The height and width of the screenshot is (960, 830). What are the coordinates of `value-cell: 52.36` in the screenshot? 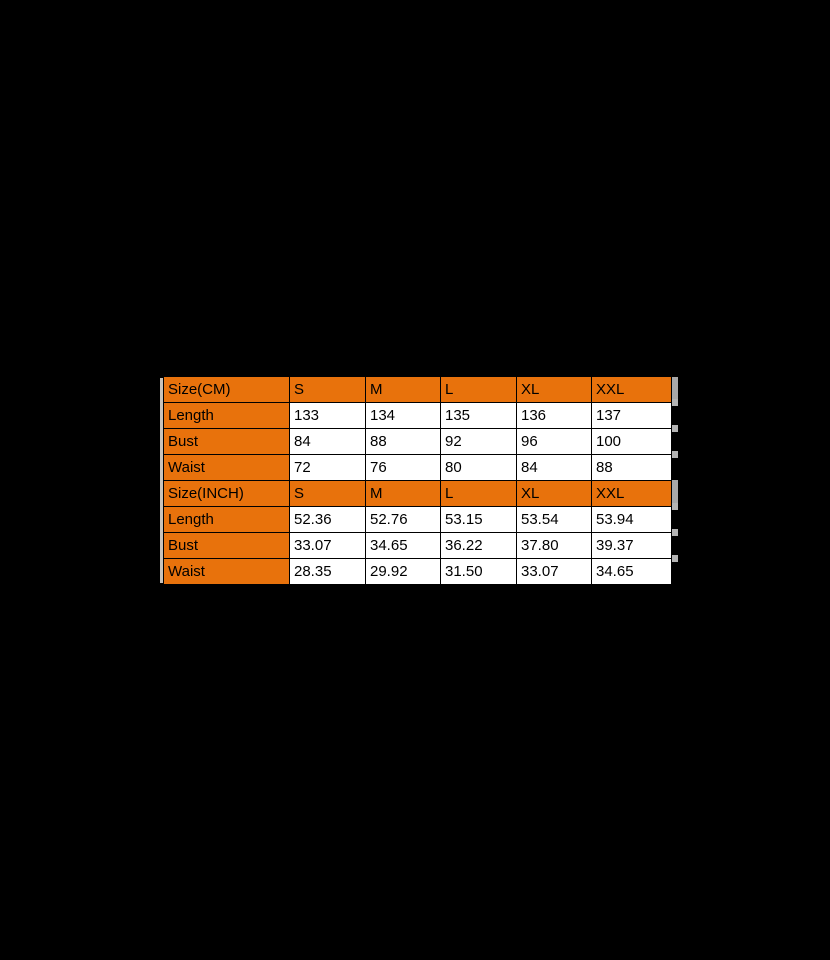 It's located at (327, 519).